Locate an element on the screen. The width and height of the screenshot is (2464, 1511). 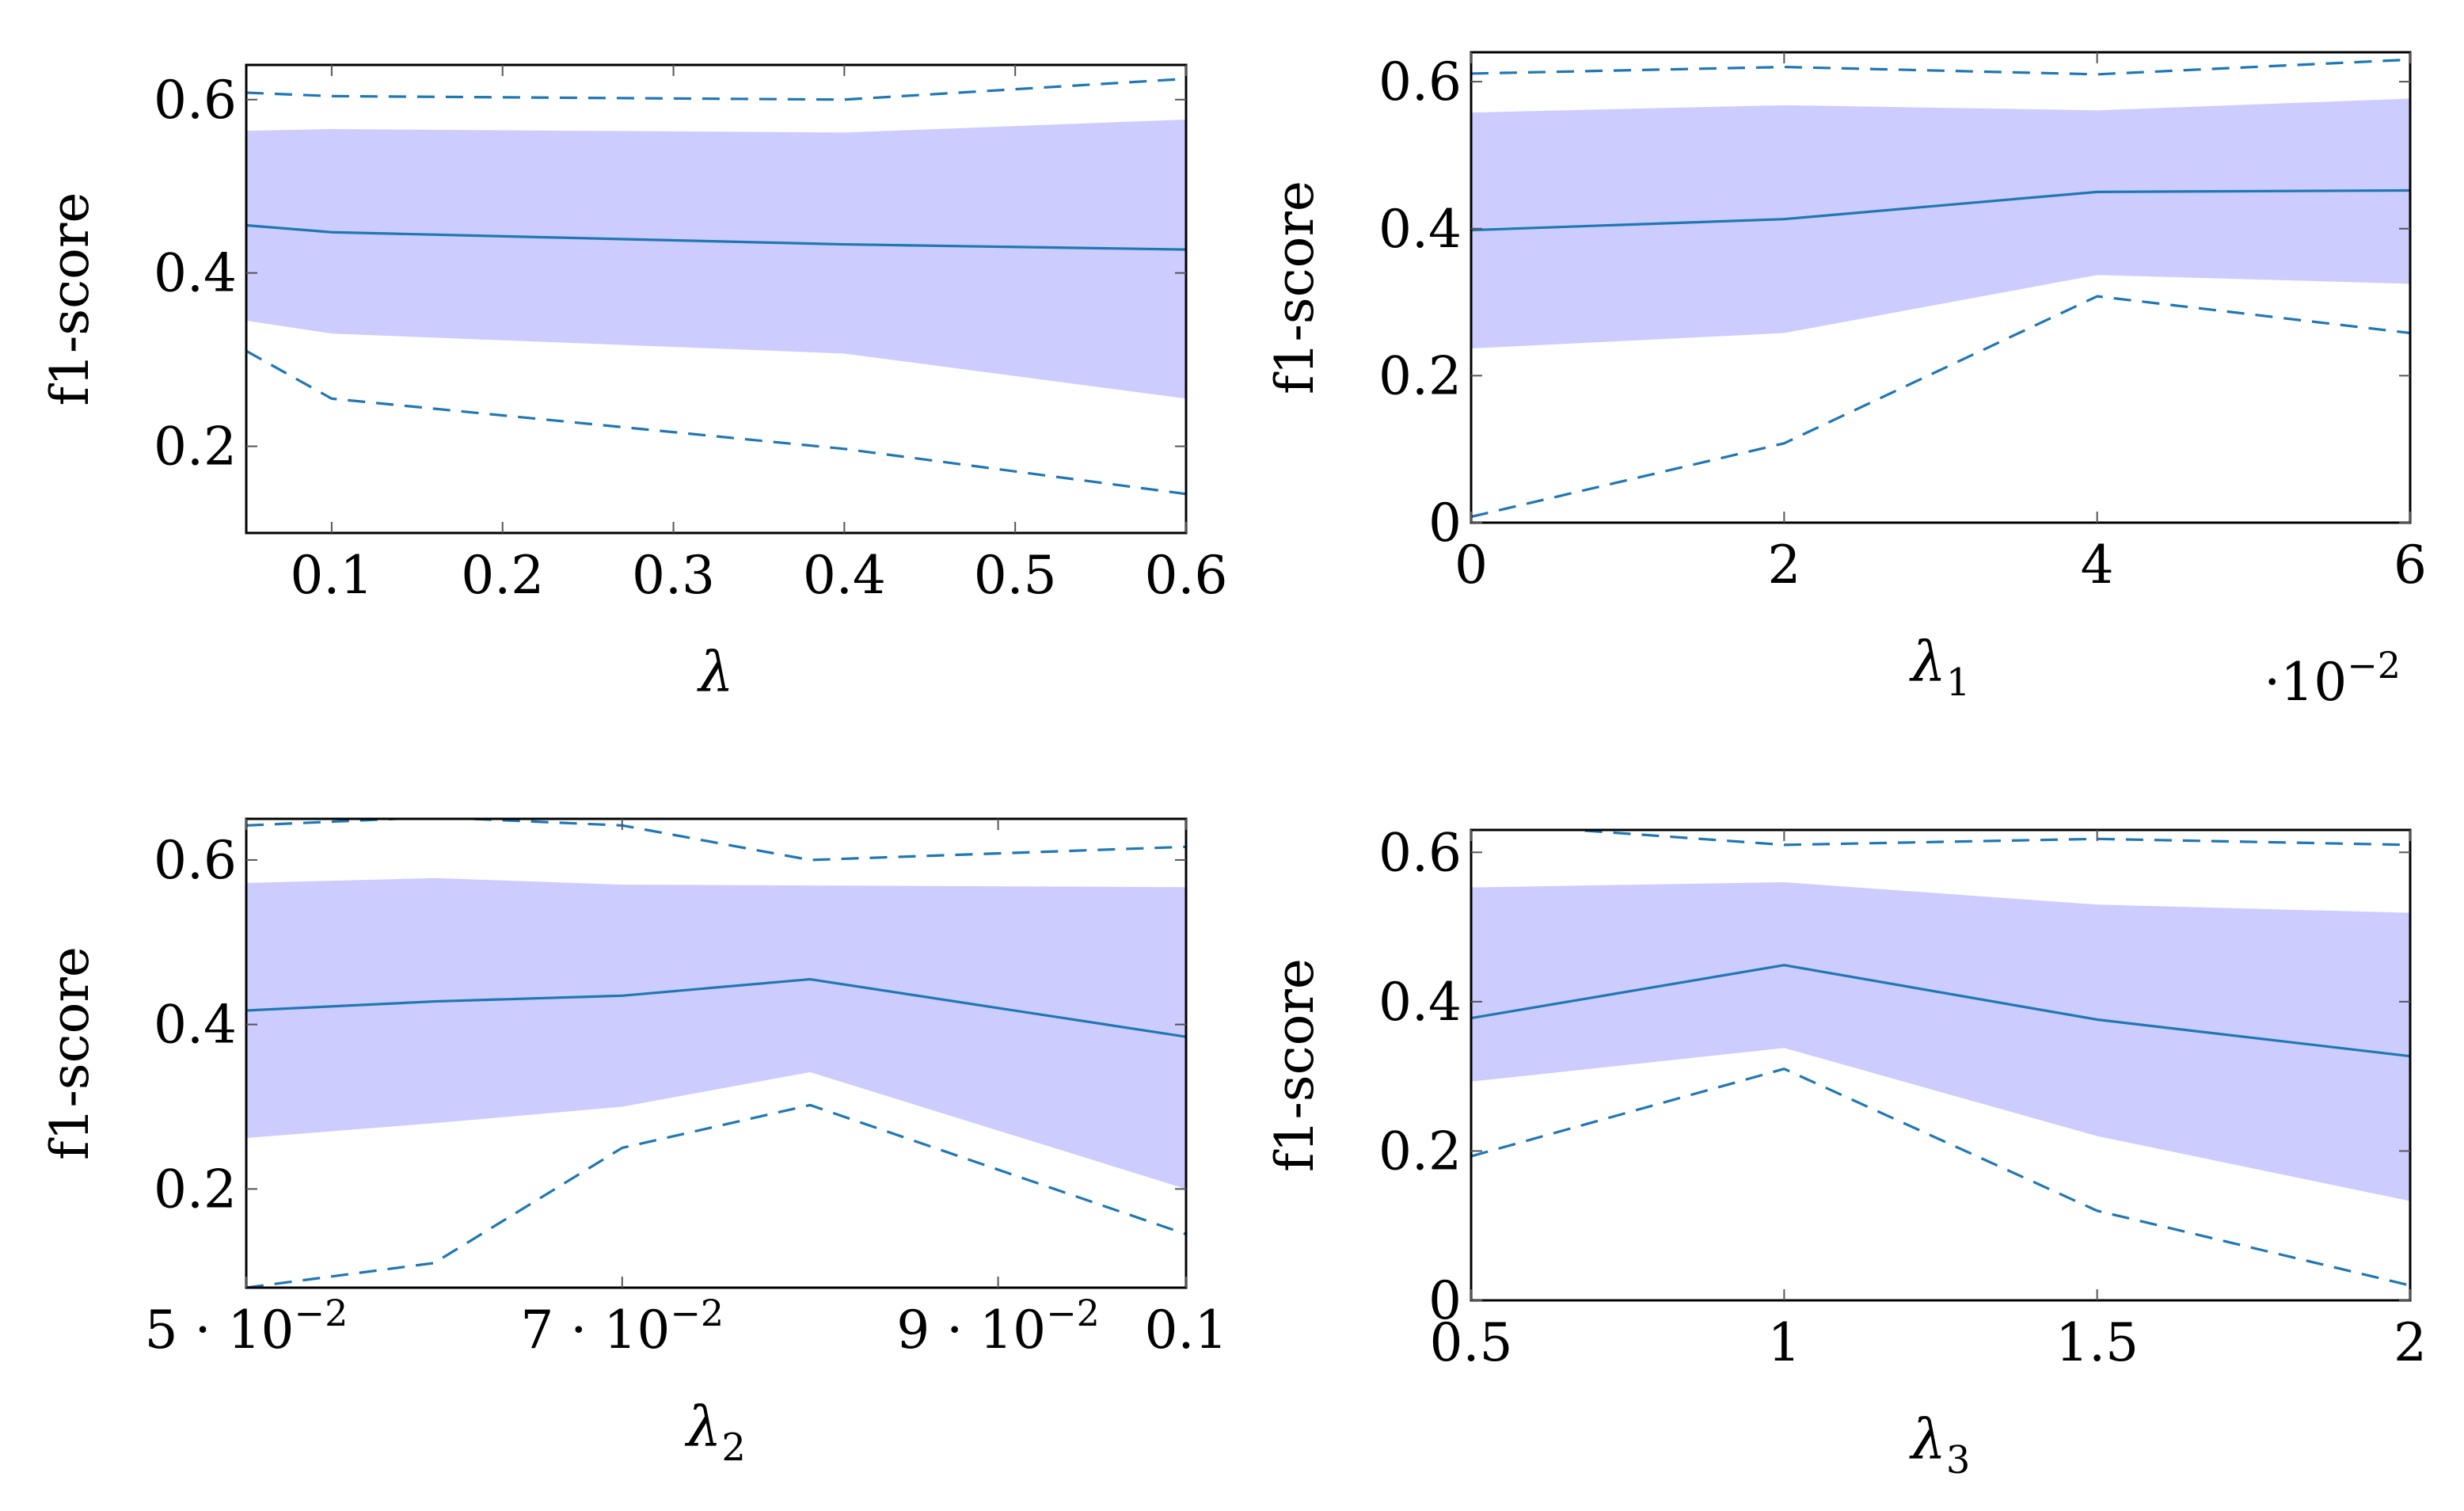
x-tick-label: 6 is located at coordinates (2410, 565).